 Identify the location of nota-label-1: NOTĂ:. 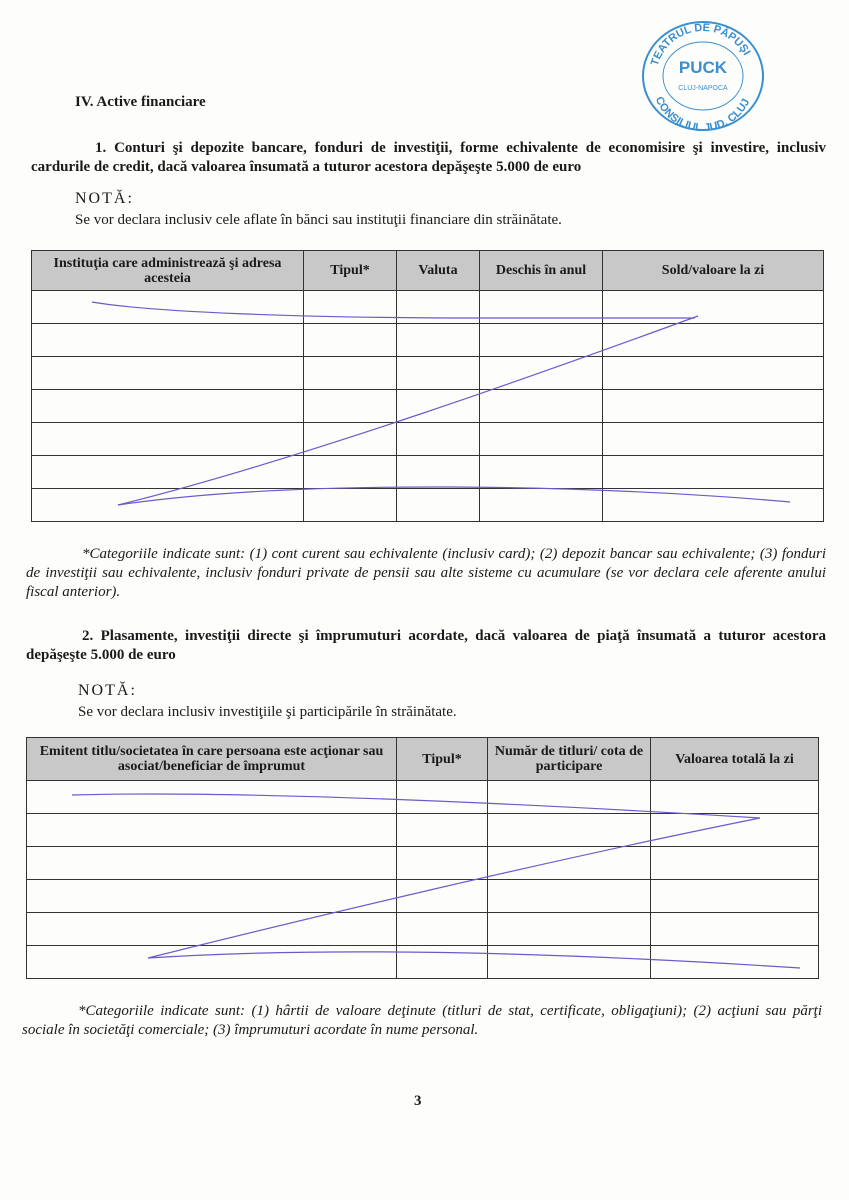
(104, 198).